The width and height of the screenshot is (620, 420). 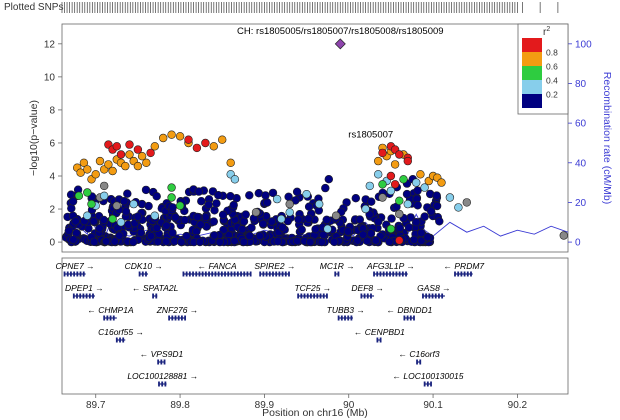 I want to click on y-axis-title: −log10(p−value), so click(x=34, y=138).